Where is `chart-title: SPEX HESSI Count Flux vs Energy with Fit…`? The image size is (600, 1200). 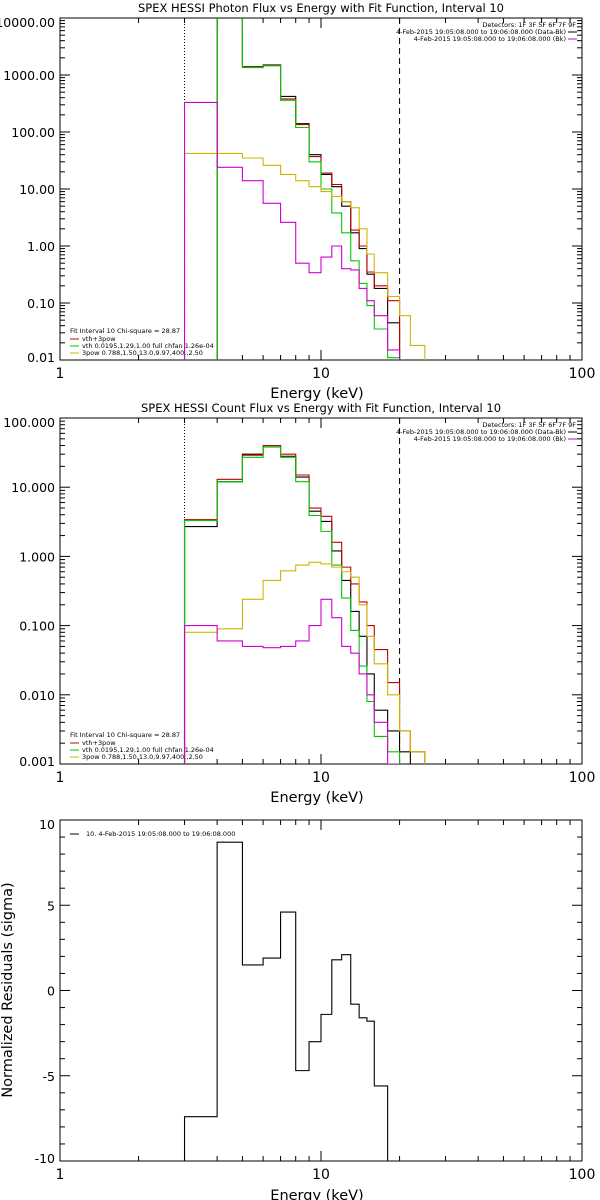 chart-title: SPEX HESSI Count Flux vs Energy with Fit… is located at coordinates (321, 408).